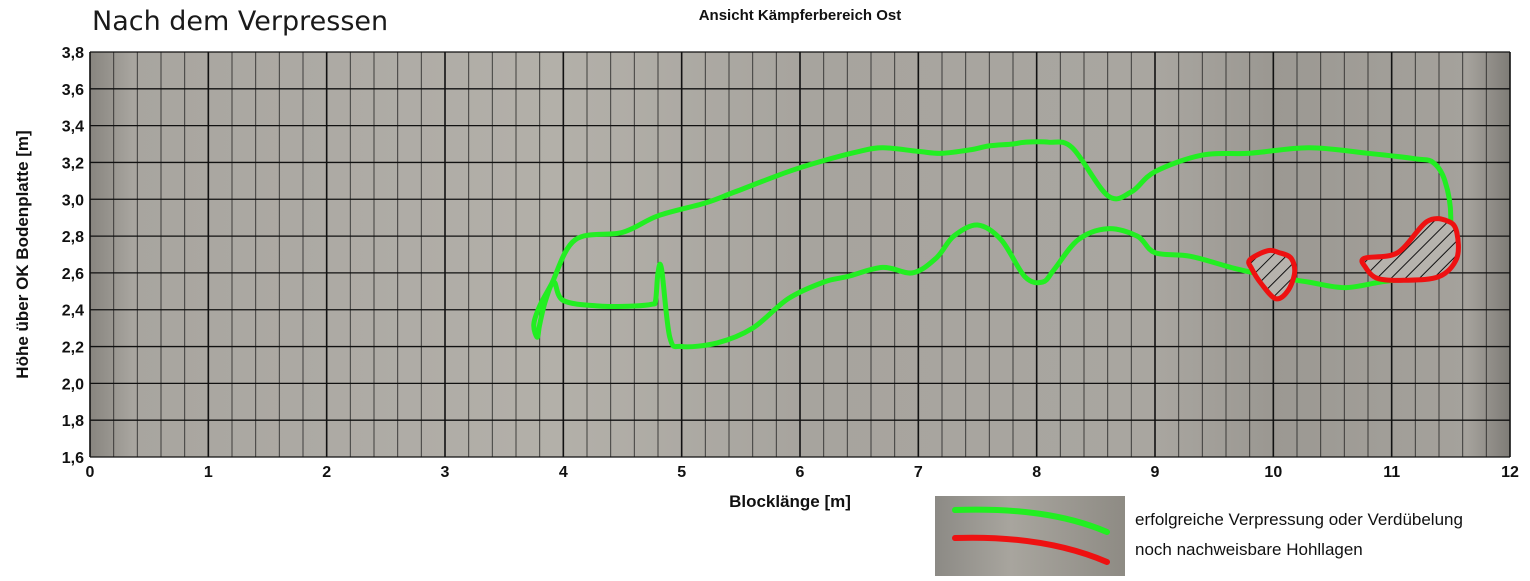 This screenshot has width=1530, height=581. What do you see at coordinates (563, 472) in the screenshot?
I see `x-tick-label: 4` at bounding box center [563, 472].